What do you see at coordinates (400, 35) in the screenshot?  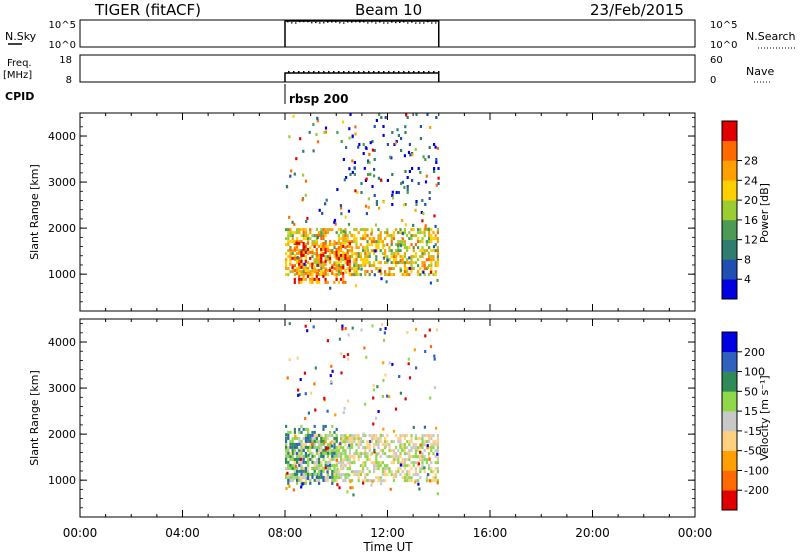 I see `nsky-strip: N.Sky 10^5 10^0 10^5 10^0 N.Search` at bounding box center [400, 35].